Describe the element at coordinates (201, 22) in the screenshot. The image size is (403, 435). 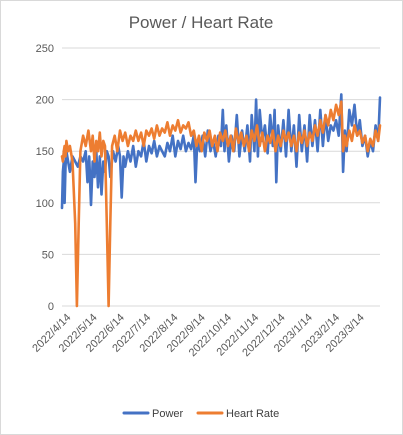
I see `chart-title: Power / Heart Rate` at that location.